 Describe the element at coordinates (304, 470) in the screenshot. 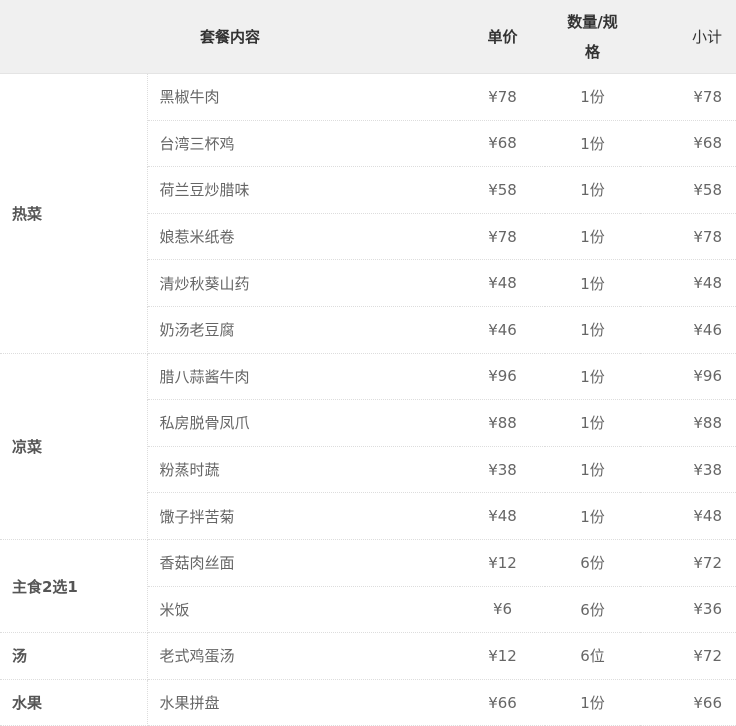

I see `item-name: 粉蒸时蔬` at that location.